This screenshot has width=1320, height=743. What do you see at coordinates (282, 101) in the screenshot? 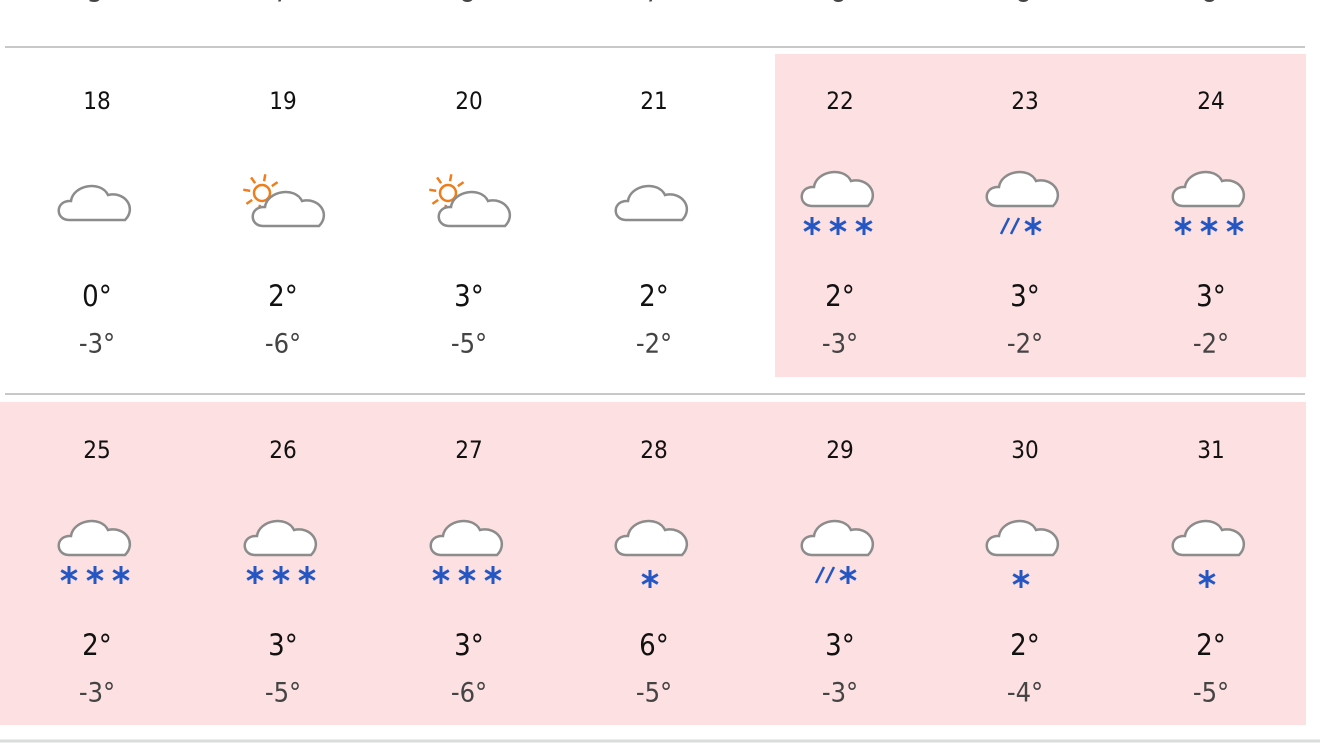
I see `day-number: 19` at bounding box center [282, 101].